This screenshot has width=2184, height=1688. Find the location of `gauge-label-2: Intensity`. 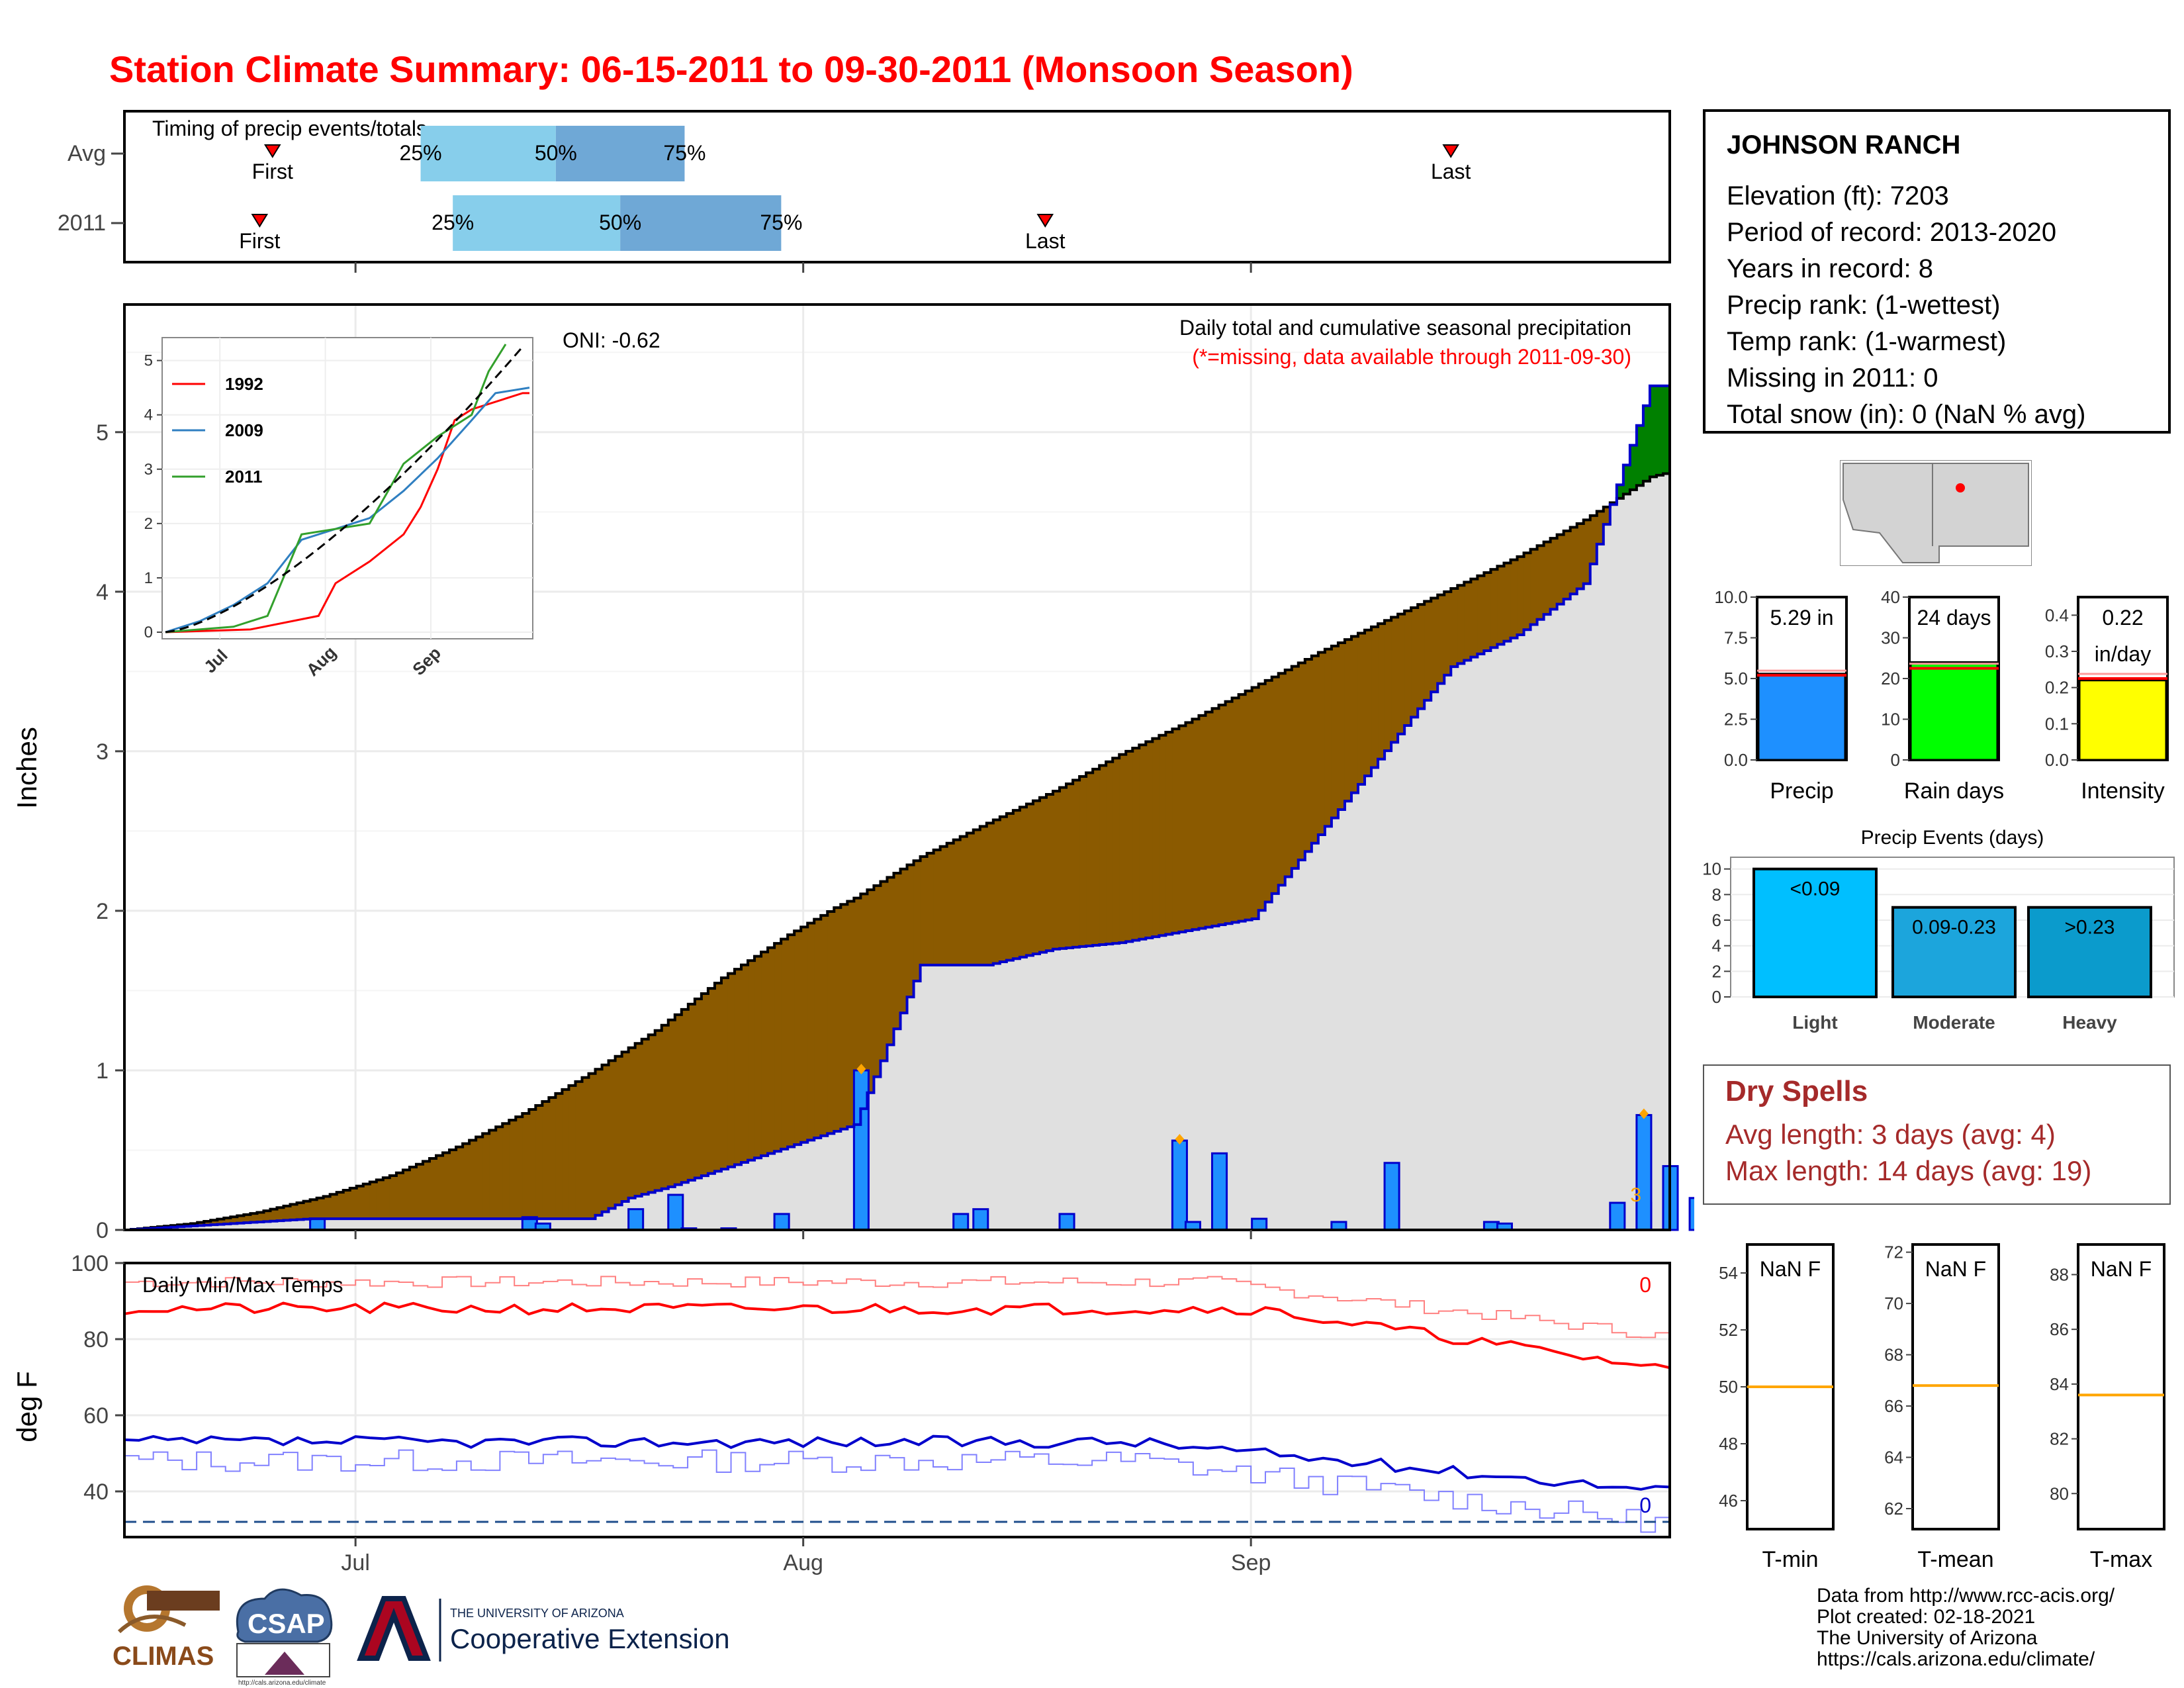

gauge-label-2: Intensity is located at coordinates (2123, 791).